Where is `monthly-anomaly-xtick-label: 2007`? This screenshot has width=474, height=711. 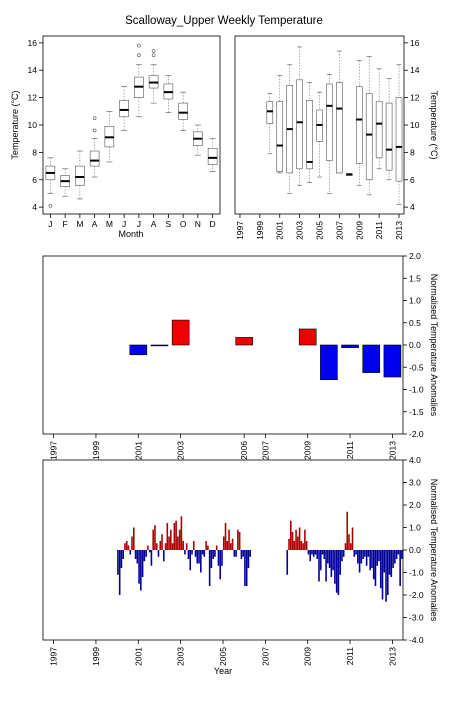 monthly-anomaly-xtick-label: 2007 is located at coordinates (265, 656).